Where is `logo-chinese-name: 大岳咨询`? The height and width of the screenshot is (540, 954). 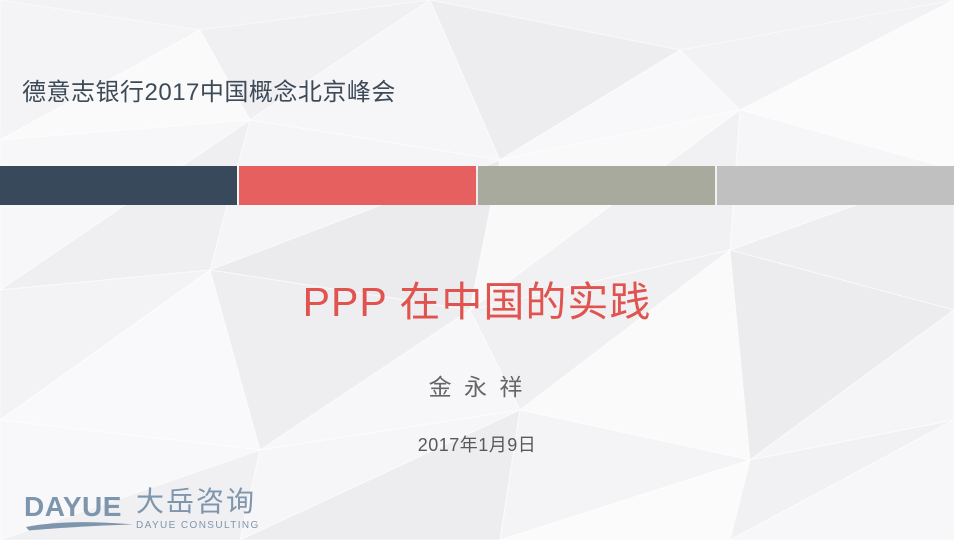
logo-chinese-name: 大岳咨询 is located at coordinates (196, 501).